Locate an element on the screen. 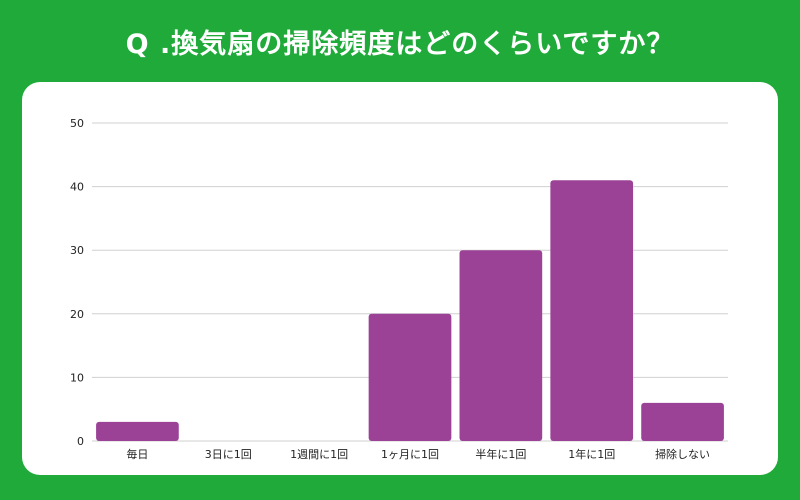 Image resolution: width=800 pixels, height=500 pixels. y-axis-ticks: 0 10 20 30 40 50 is located at coordinates (77, 282).